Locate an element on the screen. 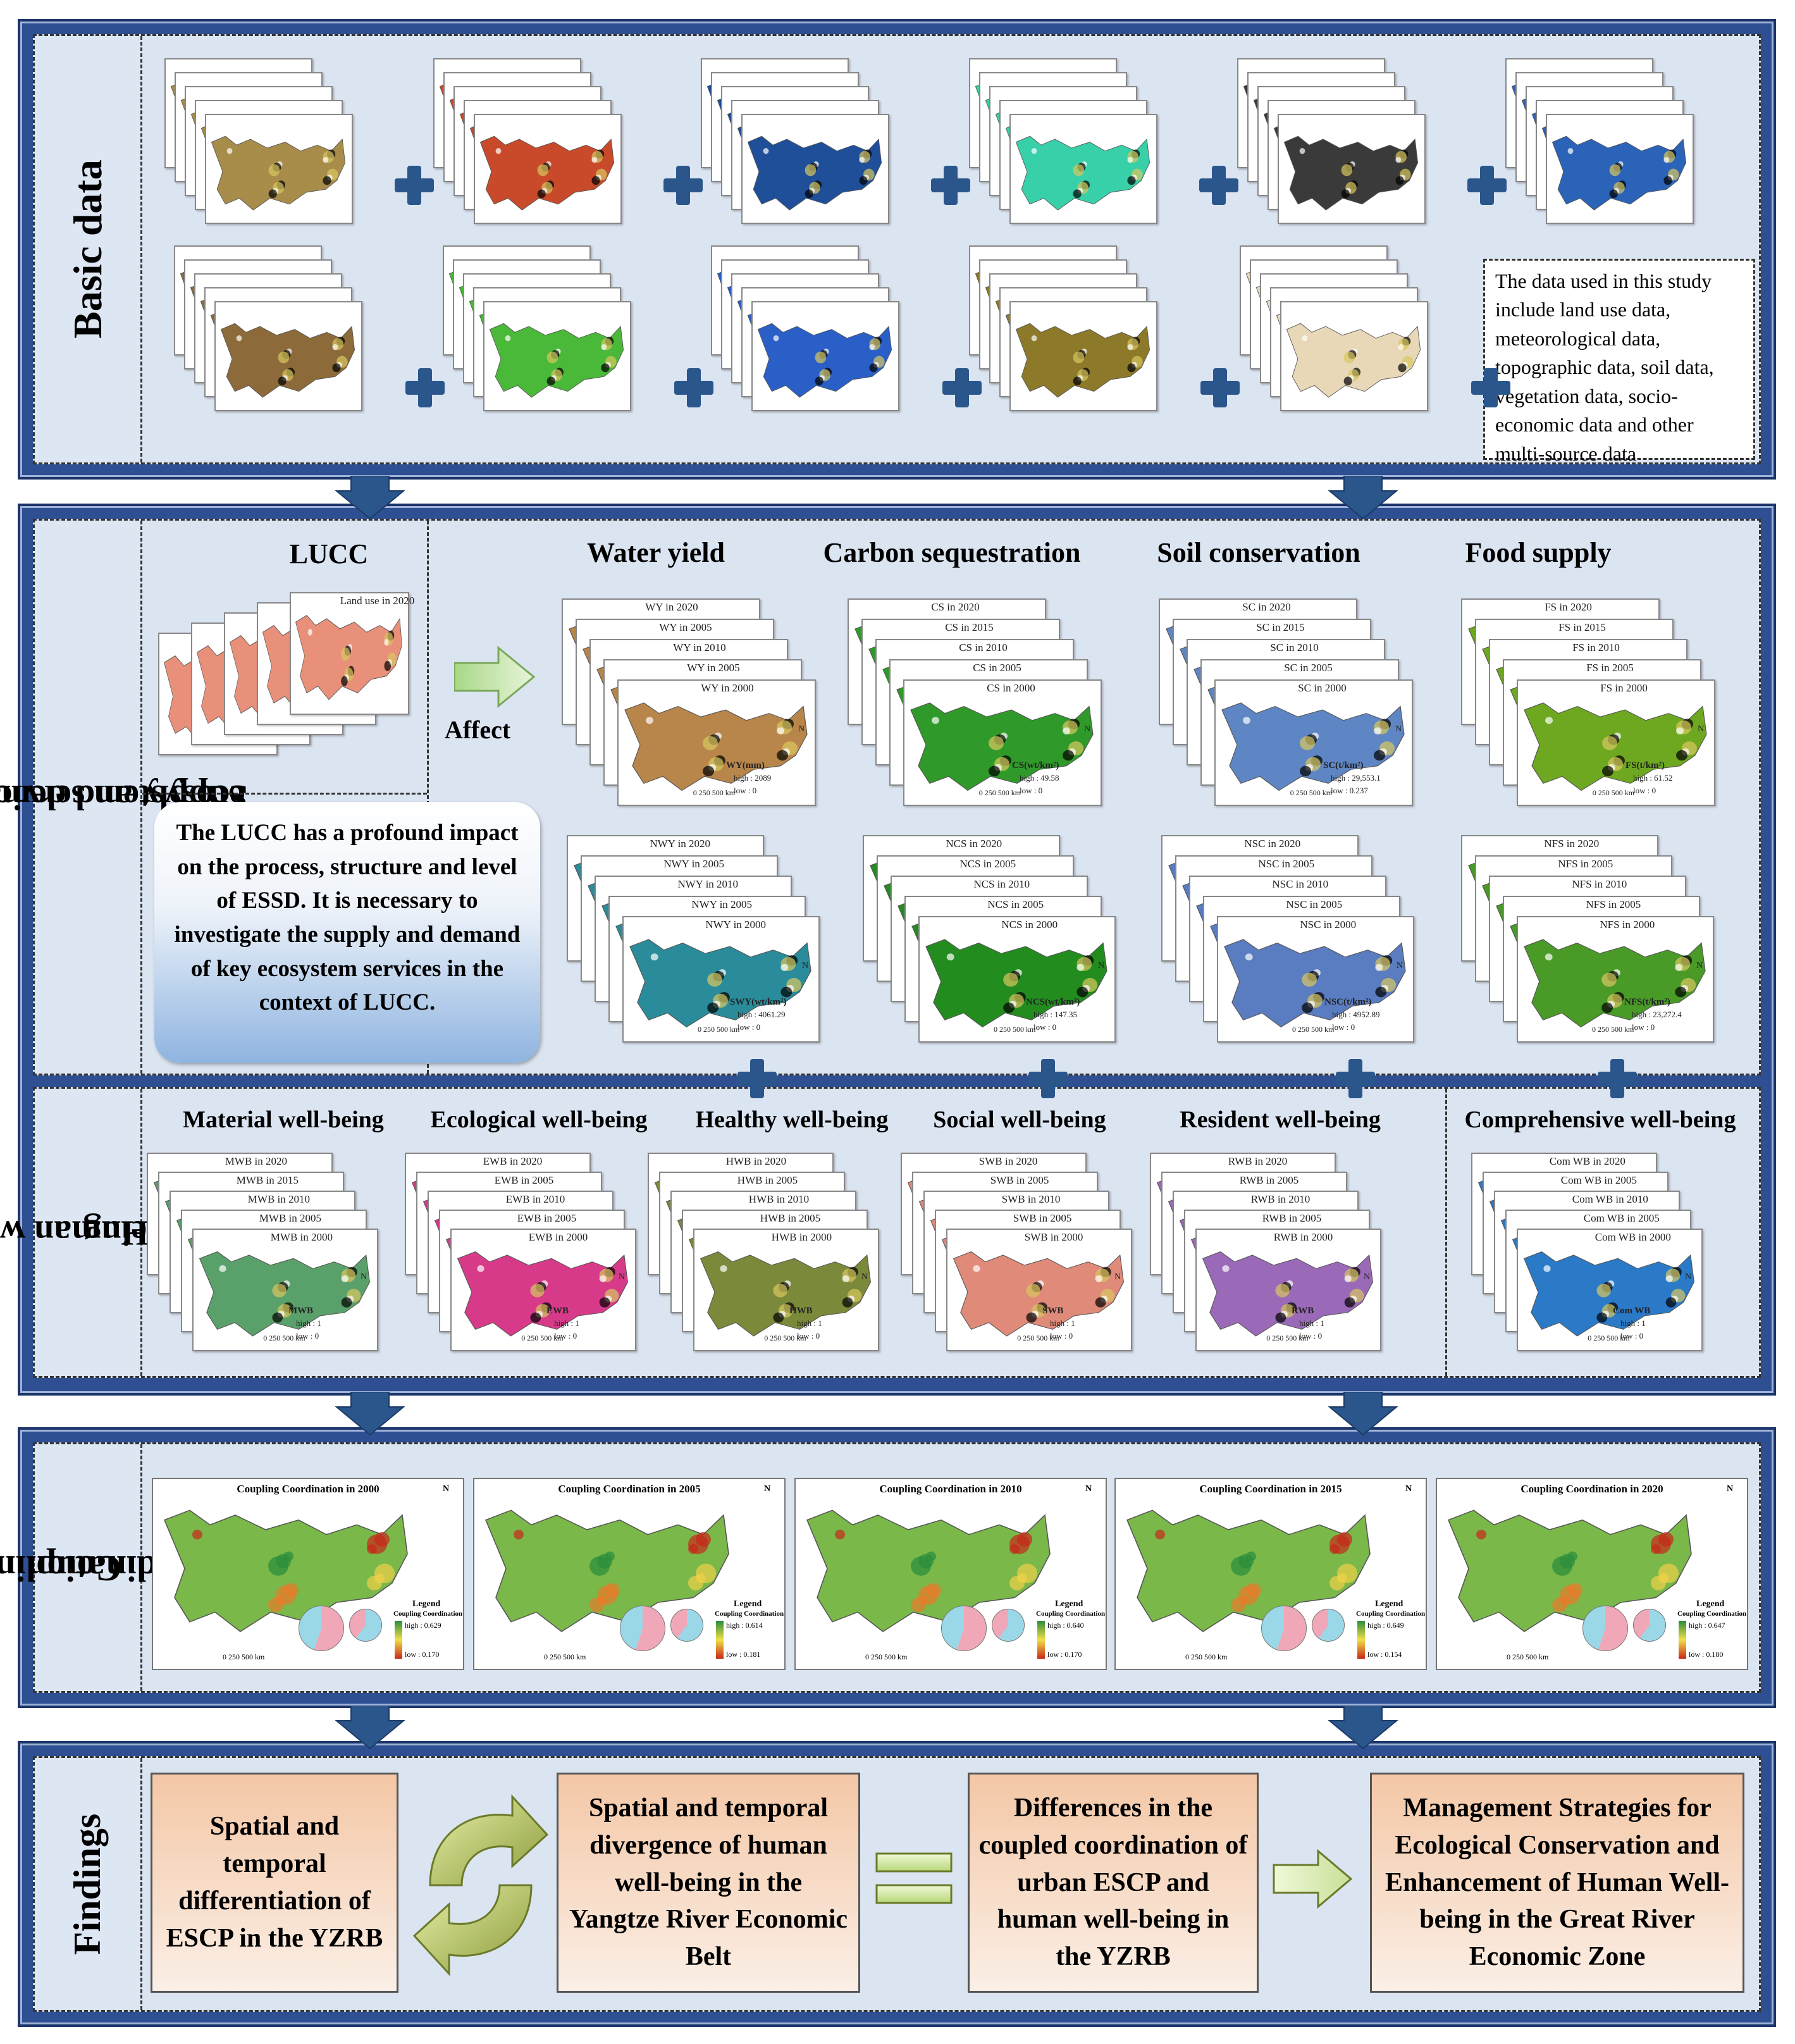 The height and width of the screenshot is (2044, 1795). supply-3-north-arrow-icon: N is located at coordinates (1398, 729).